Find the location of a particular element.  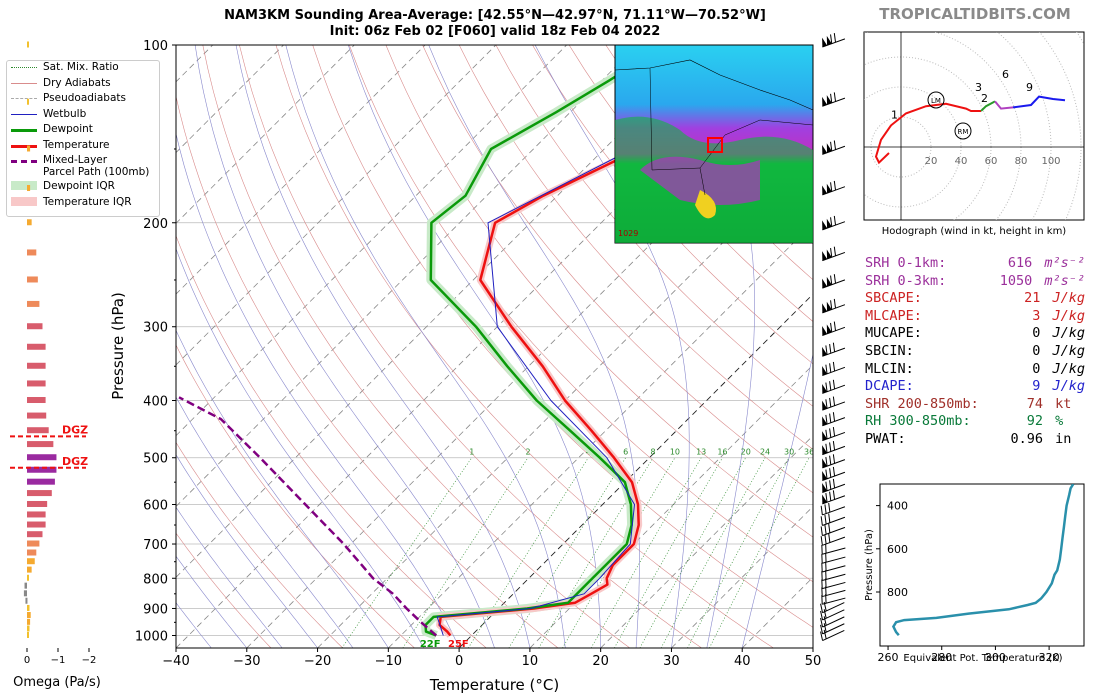

stat-value: 0 J/kg is located at coordinates (1058, 352).